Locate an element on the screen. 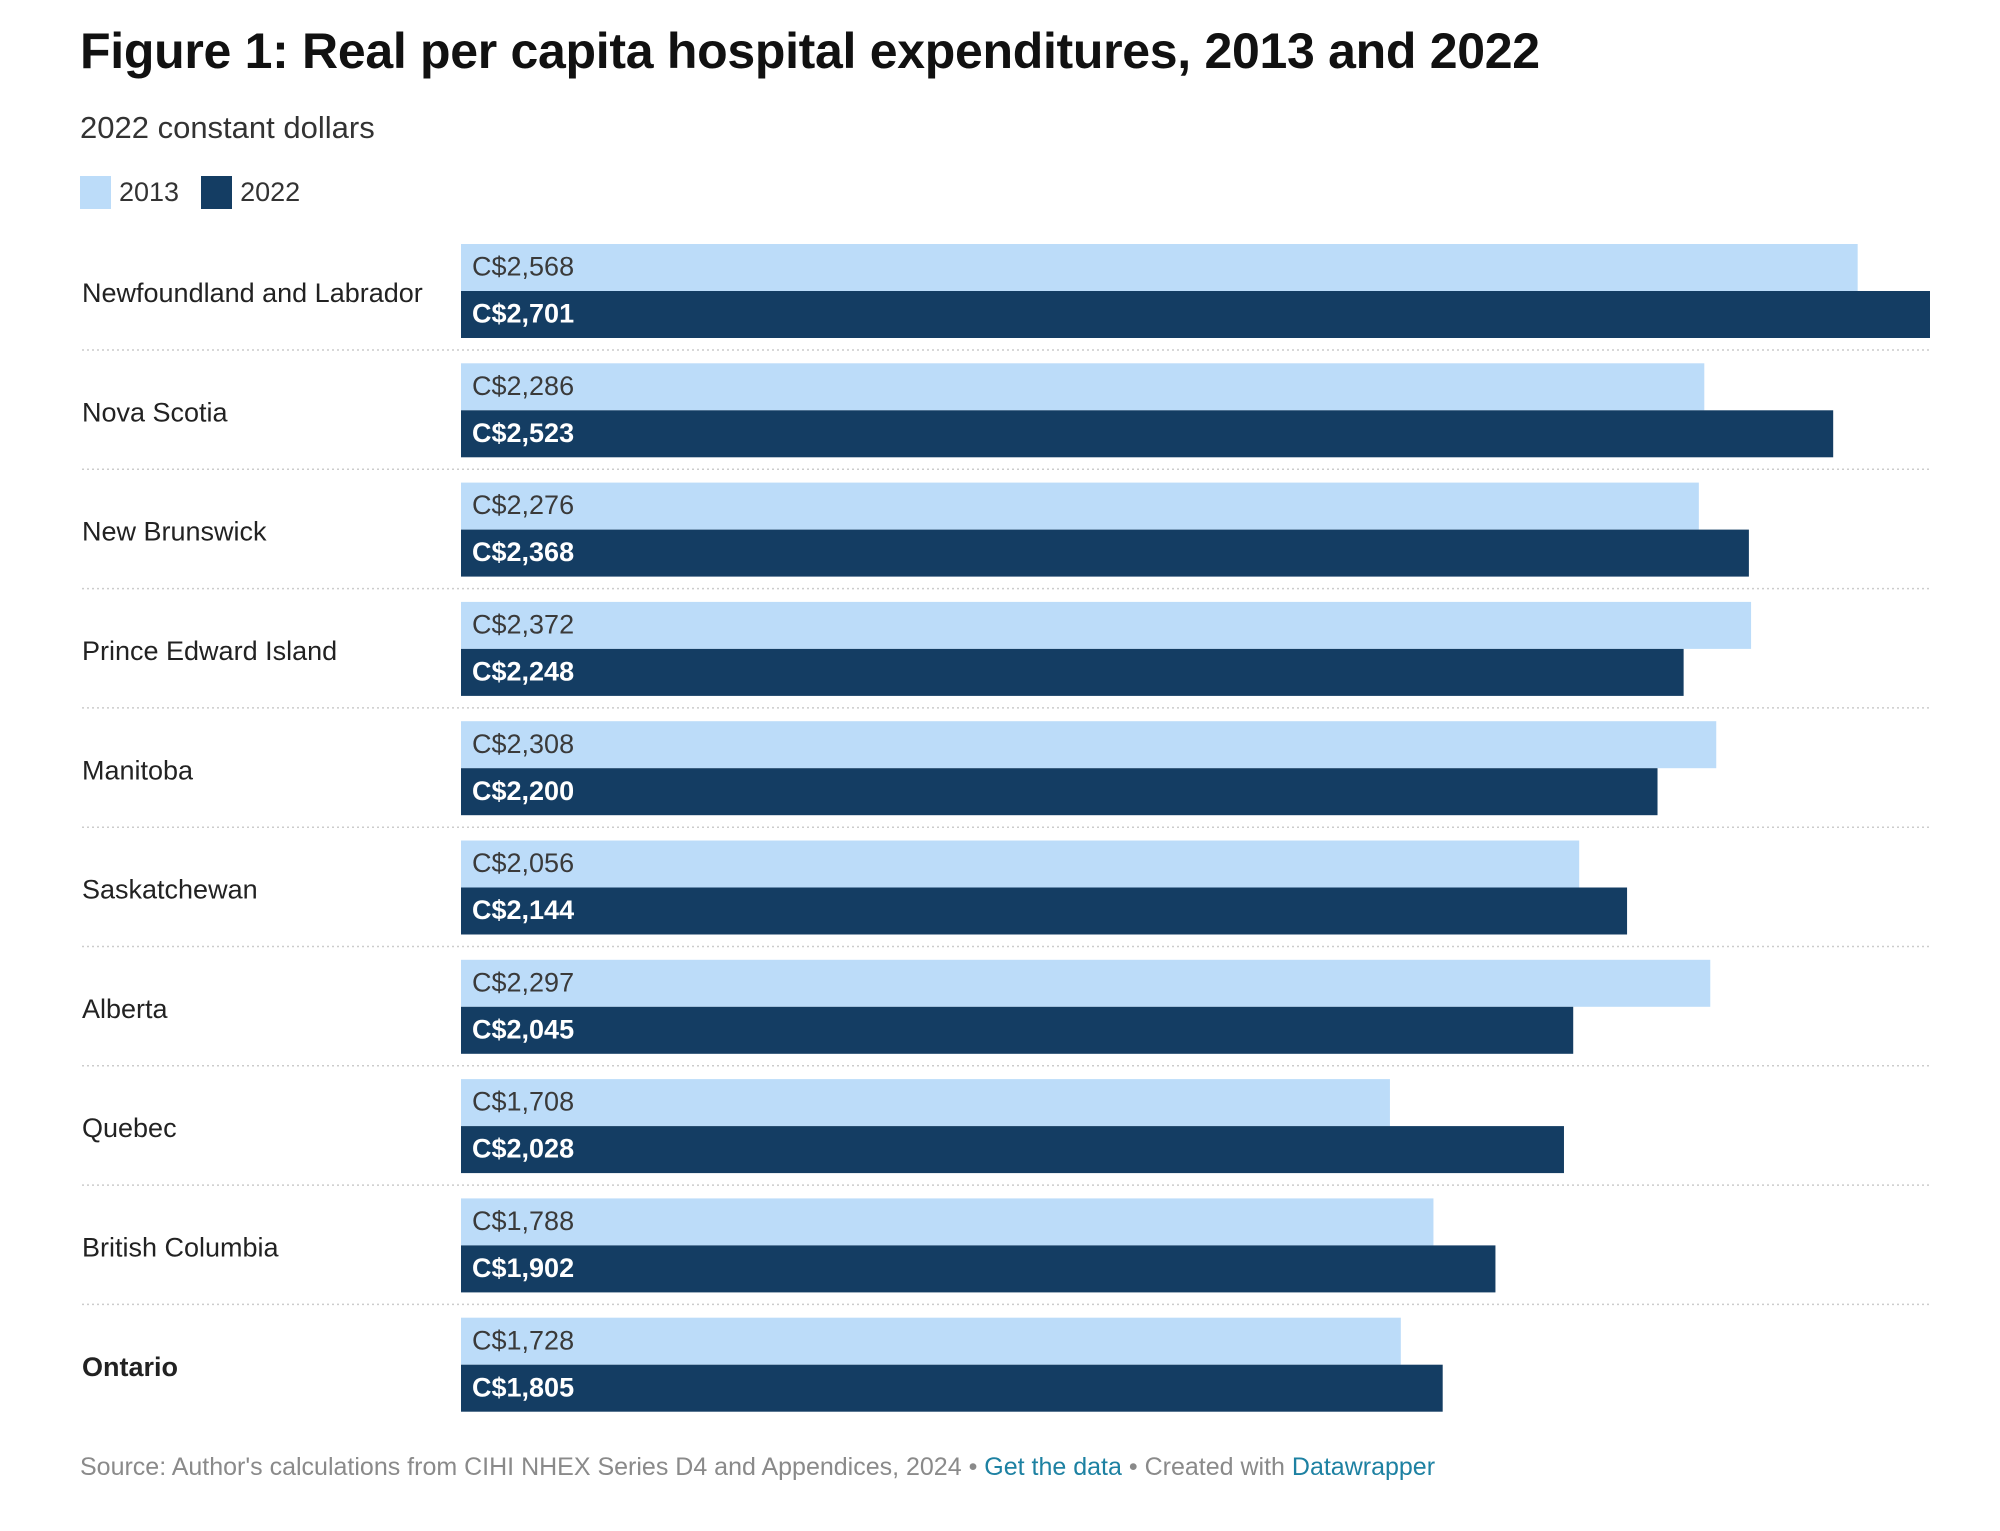  data-label-2022: C$1,805 is located at coordinates (523, 1387).